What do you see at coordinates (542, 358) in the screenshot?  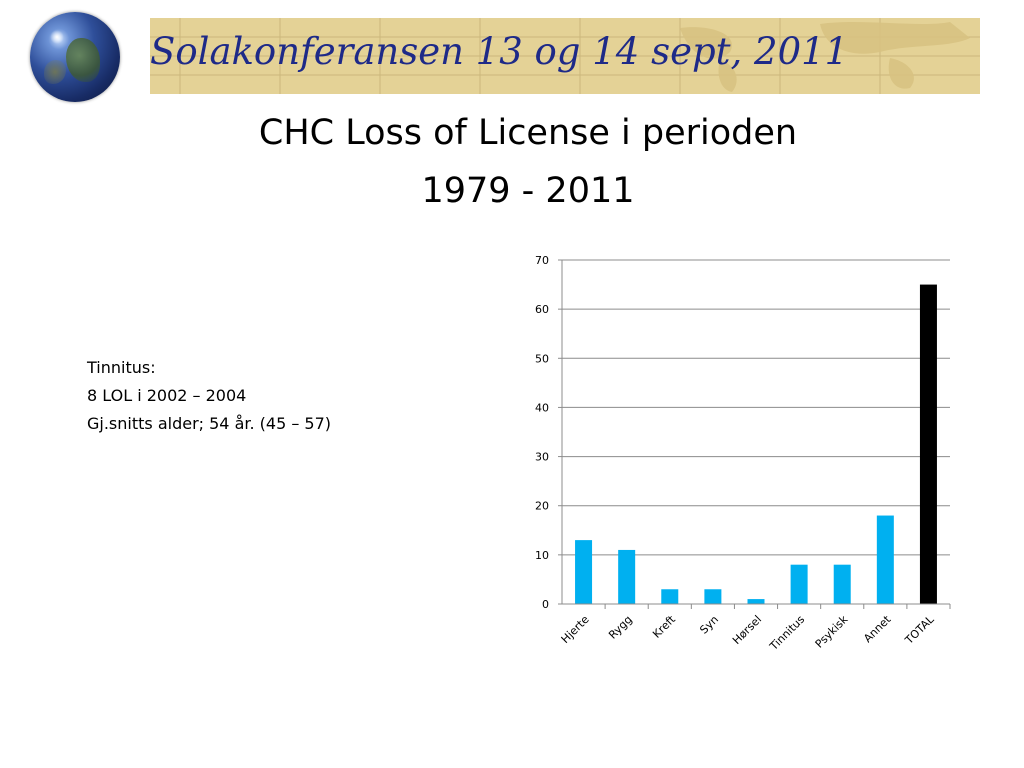 I see `y-tick-label: 50` at bounding box center [542, 358].